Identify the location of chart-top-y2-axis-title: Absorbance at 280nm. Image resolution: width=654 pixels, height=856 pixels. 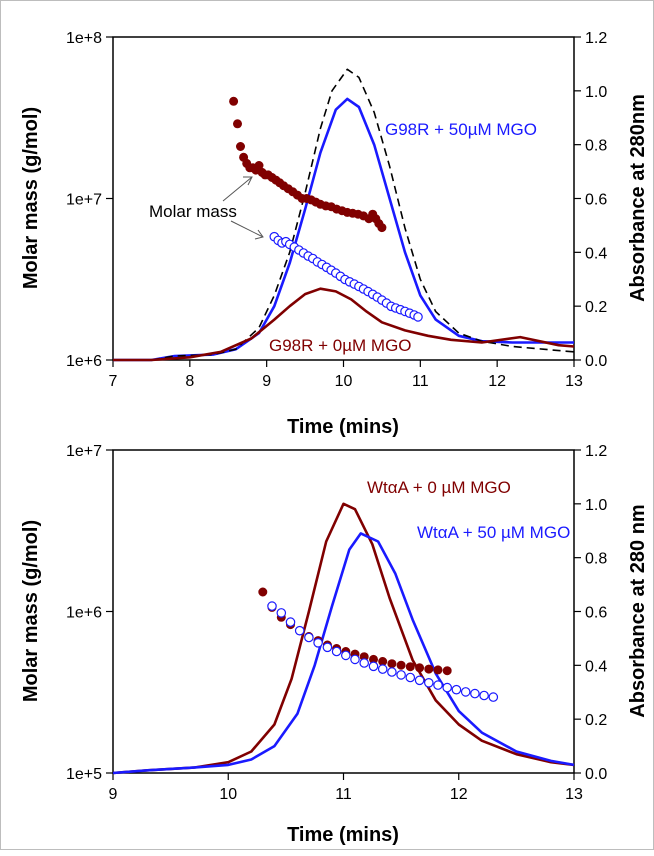
(638, 198).